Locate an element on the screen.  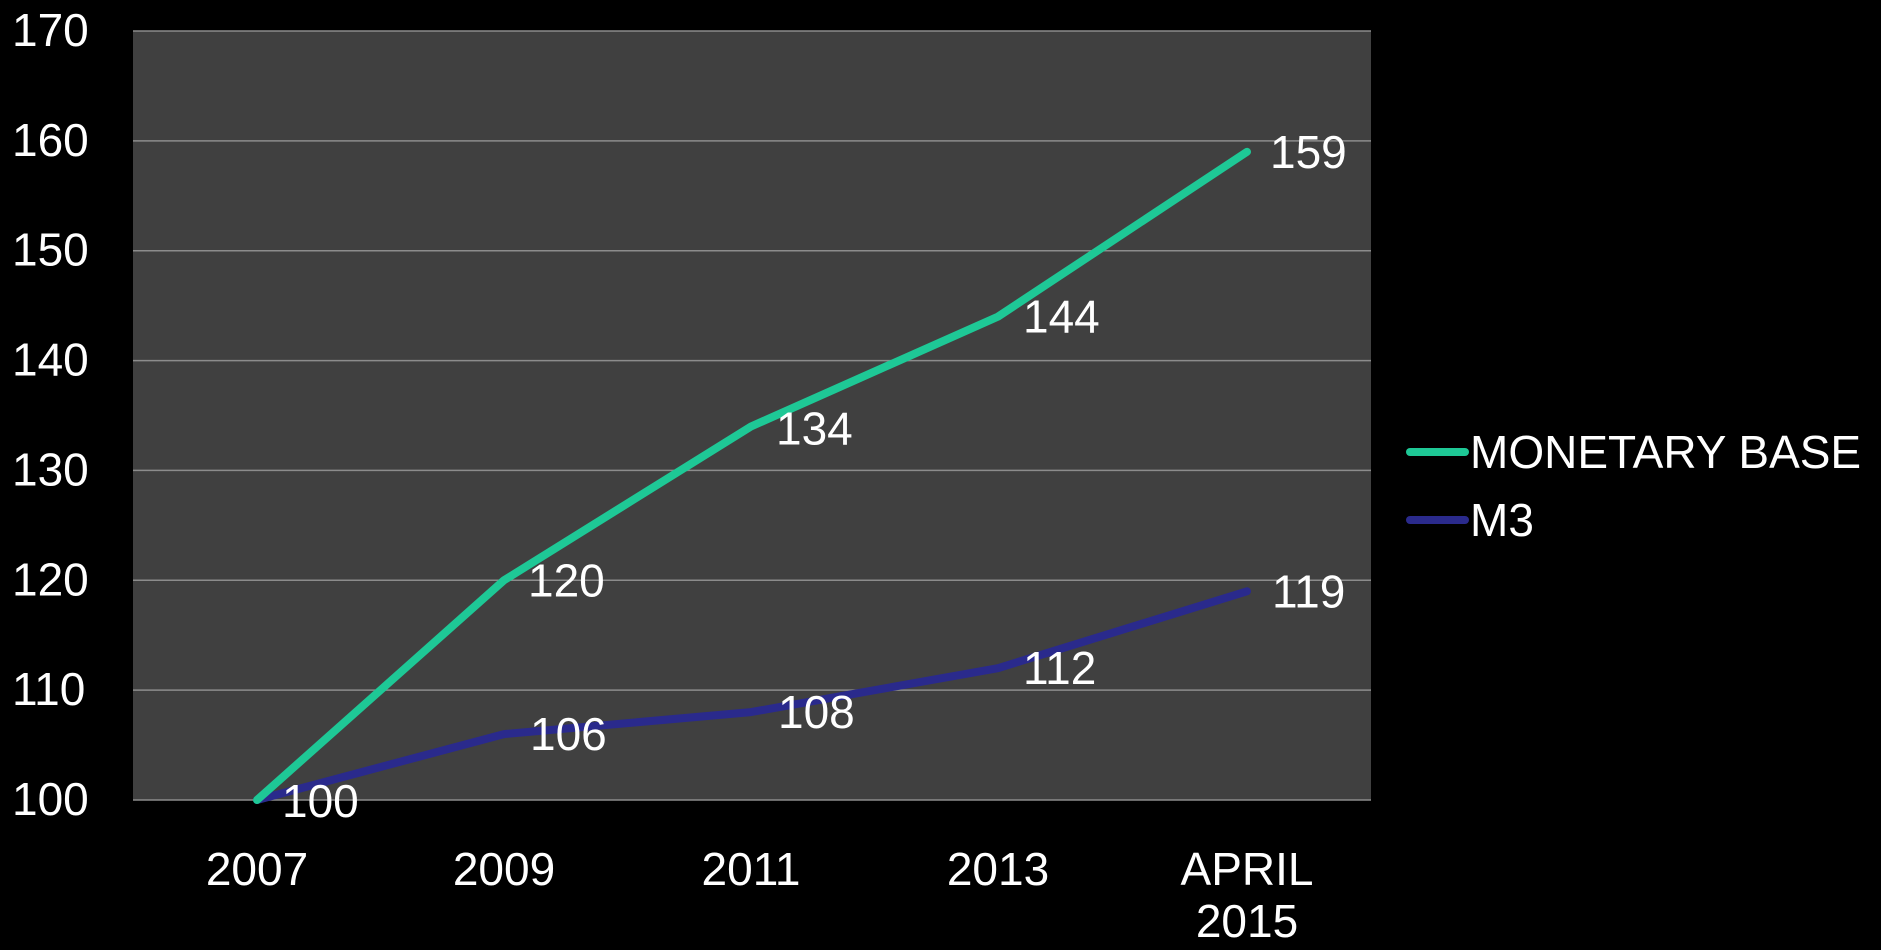
data-label: 134 is located at coordinates (814, 428).